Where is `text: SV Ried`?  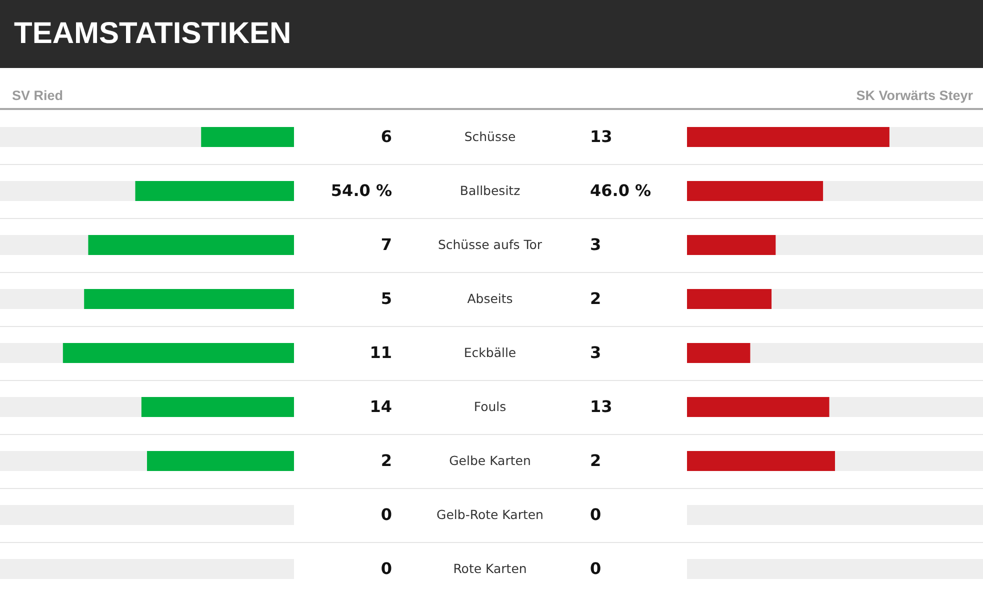 text: SV Ried is located at coordinates (38, 96).